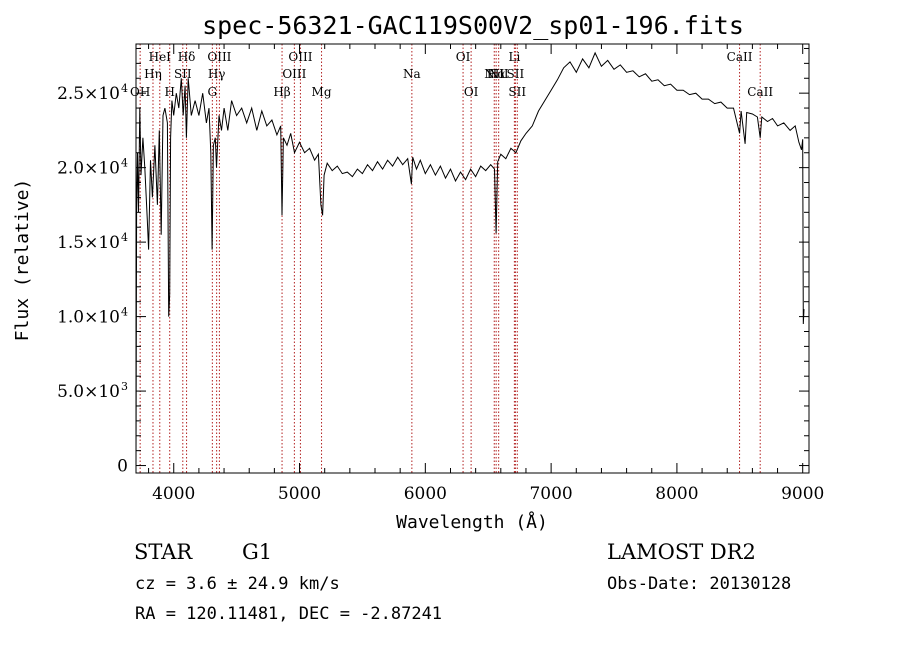 The width and height of the screenshot is (900, 649). What do you see at coordinates (463, 57) in the screenshot?
I see `line-label-14: OI` at bounding box center [463, 57].